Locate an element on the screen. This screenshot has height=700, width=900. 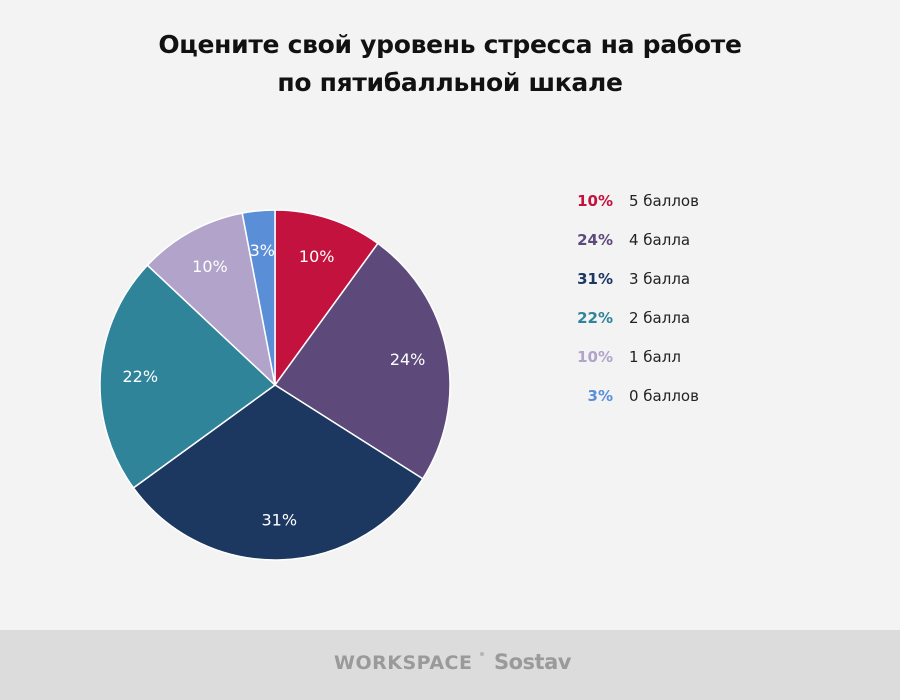
pie-slice-label: 3% is located at coordinates (262, 250).